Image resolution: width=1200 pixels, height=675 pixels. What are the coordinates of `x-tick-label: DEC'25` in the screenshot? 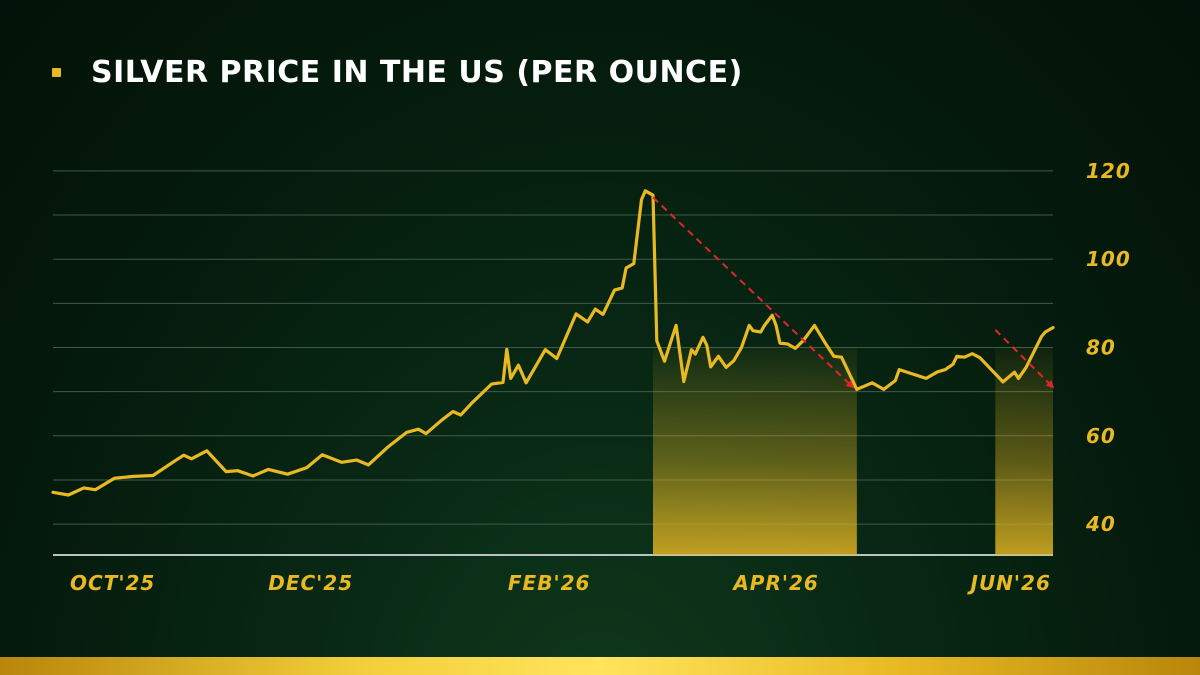 It's located at (310, 583).